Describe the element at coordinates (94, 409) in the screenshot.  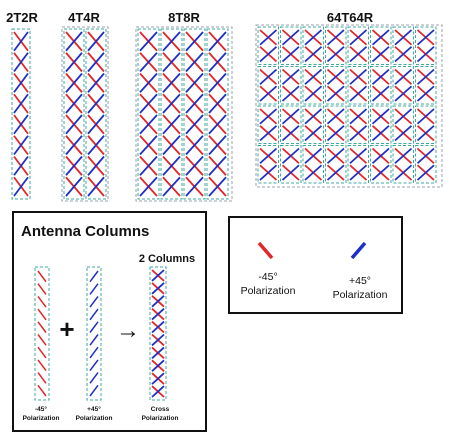
I see `pos45-label: +45°` at that location.